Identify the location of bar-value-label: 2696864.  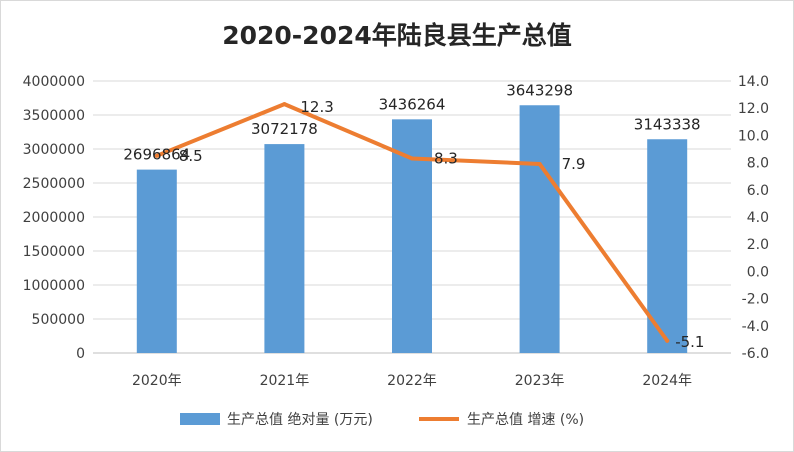
(156, 155).